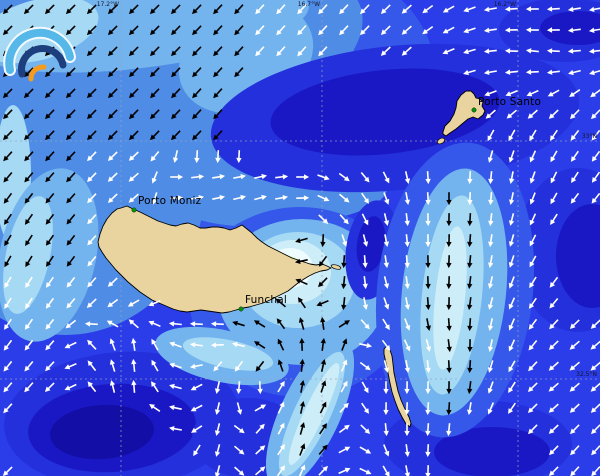 Image resolution: width=600 pixels, height=476 pixels. What do you see at coordinates (134, 210) in the screenshot?
I see `city-marker-porto-moniz` at bounding box center [134, 210].